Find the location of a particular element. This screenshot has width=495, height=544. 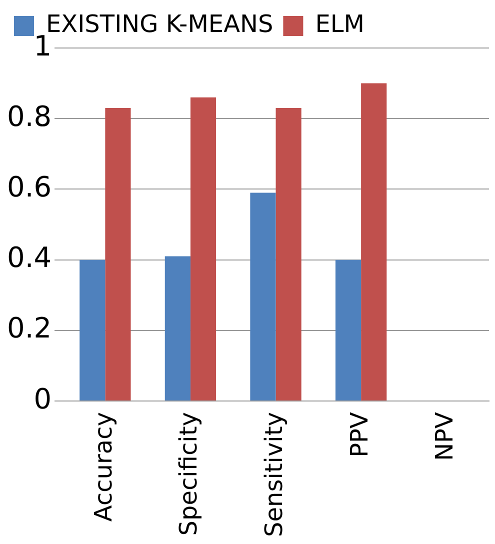

y-tick-label: 0.6 is located at coordinates (29, 187).